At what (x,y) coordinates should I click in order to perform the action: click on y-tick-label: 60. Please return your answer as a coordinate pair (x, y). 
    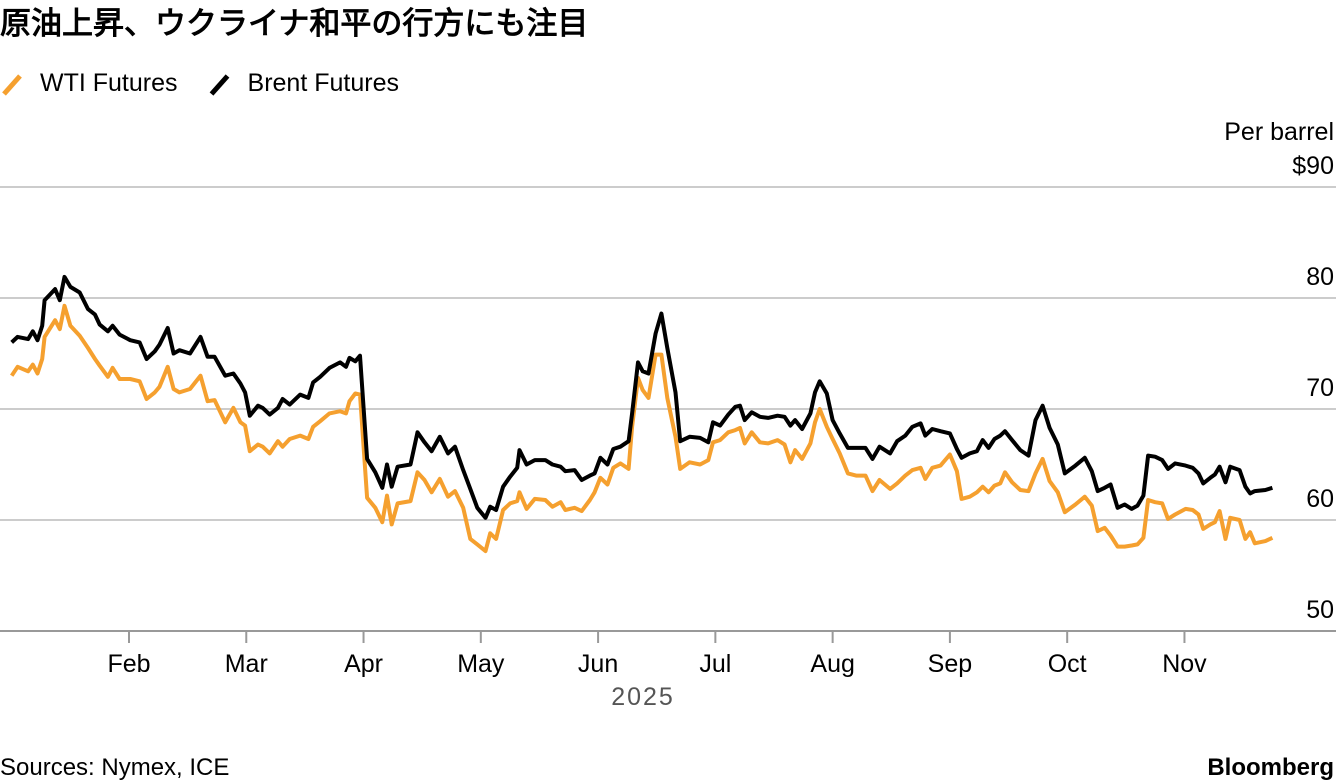
    Looking at the image, I should click on (1320, 499).